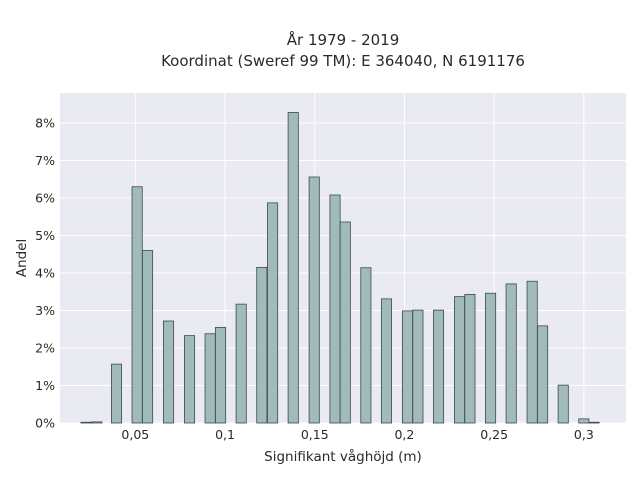 The width and height of the screenshot is (640, 480). What do you see at coordinates (45, 310) in the screenshot?
I see `y-tick-label: 3%` at bounding box center [45, 310].